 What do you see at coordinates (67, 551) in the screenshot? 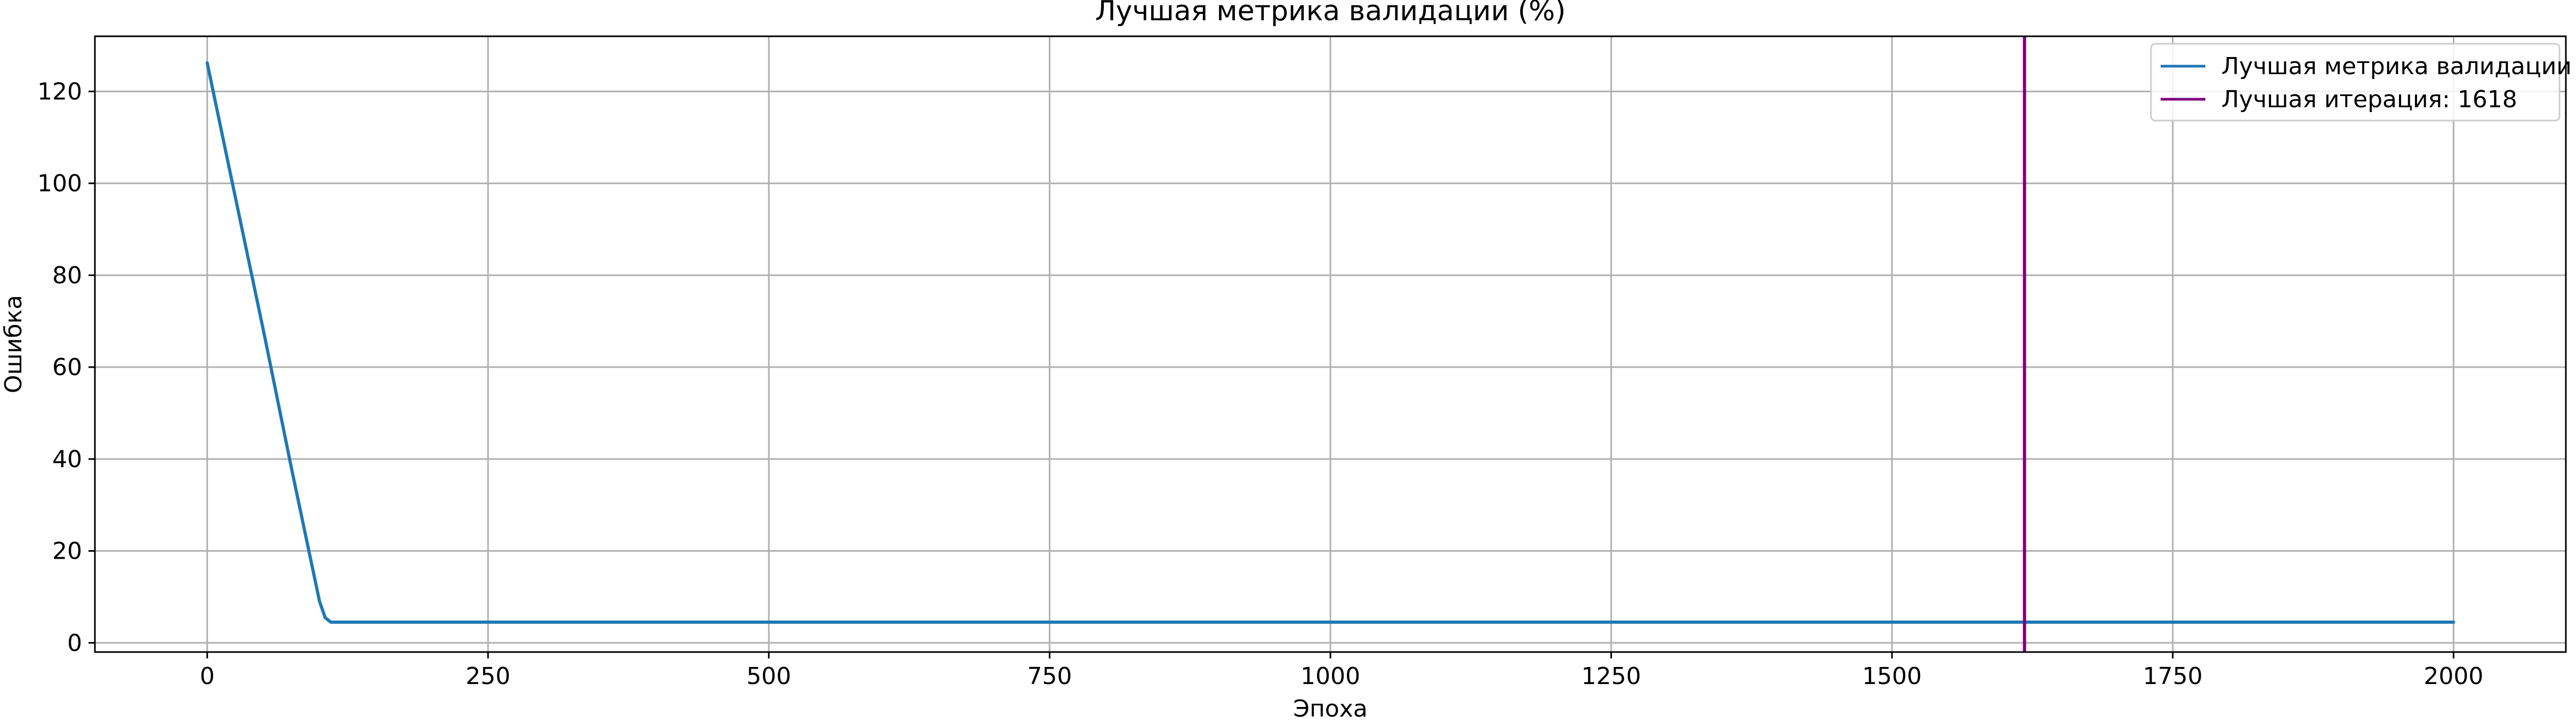
I see `y-tick-label: 20` at bounding box center [67, 551].